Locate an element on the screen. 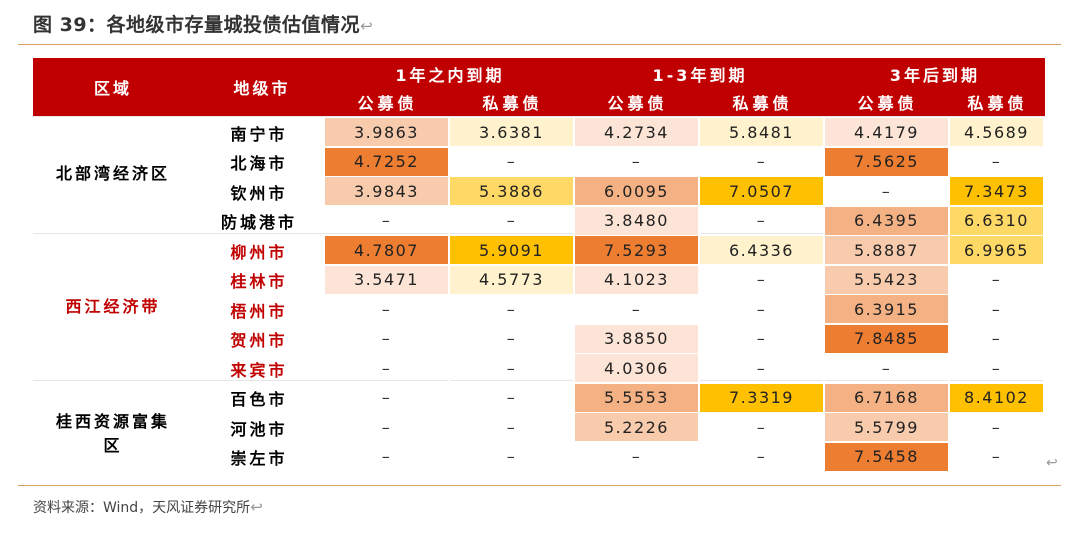 The width and height of the screenshot is (1080, 533). table-row: 钦州市 3.9843 5.3886 6.0095 7.0507–7.3473 is located at coordinates (619, 191).